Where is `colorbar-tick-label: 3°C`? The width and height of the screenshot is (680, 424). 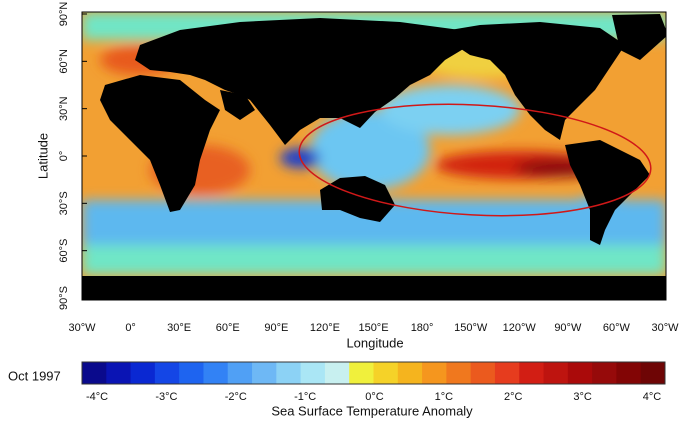
colorbar-tick-label: 3°C is located at coordinates (582, 397).